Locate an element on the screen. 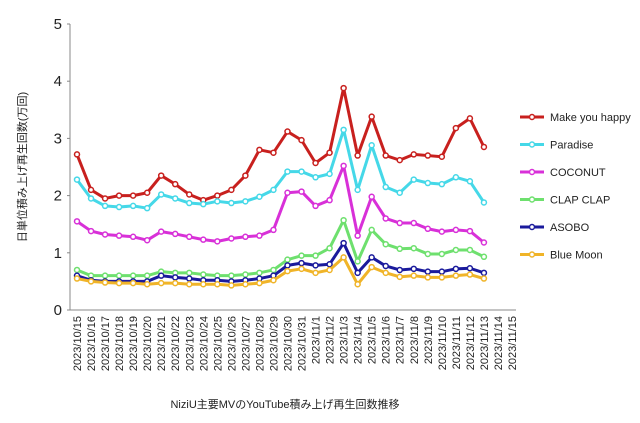 This screenshot has height=423, width=640. legend-label: COCONUT is located at coordinates (578, 173).